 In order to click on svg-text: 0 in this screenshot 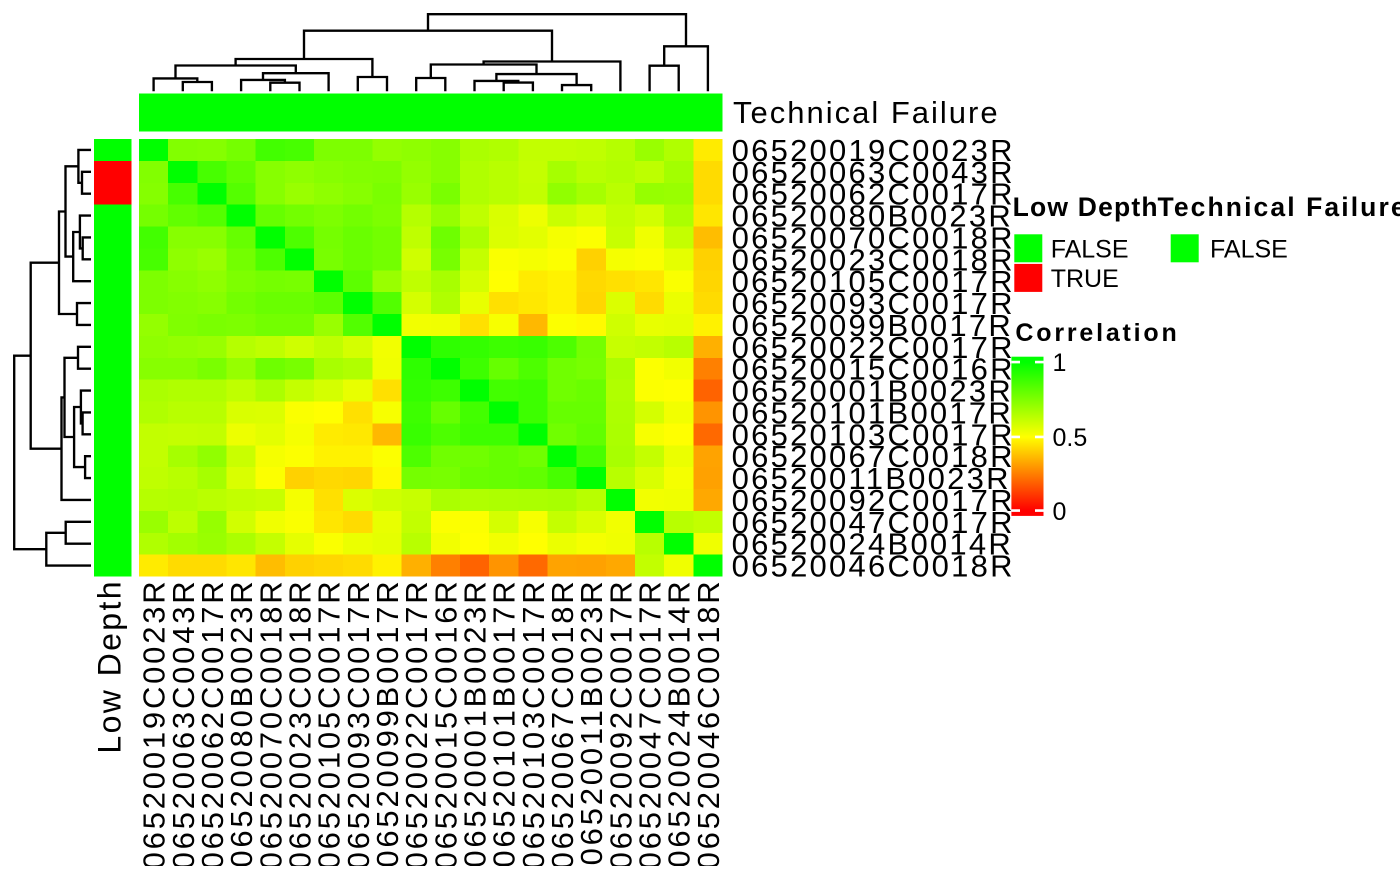, I will do `click(1060, 512)`.